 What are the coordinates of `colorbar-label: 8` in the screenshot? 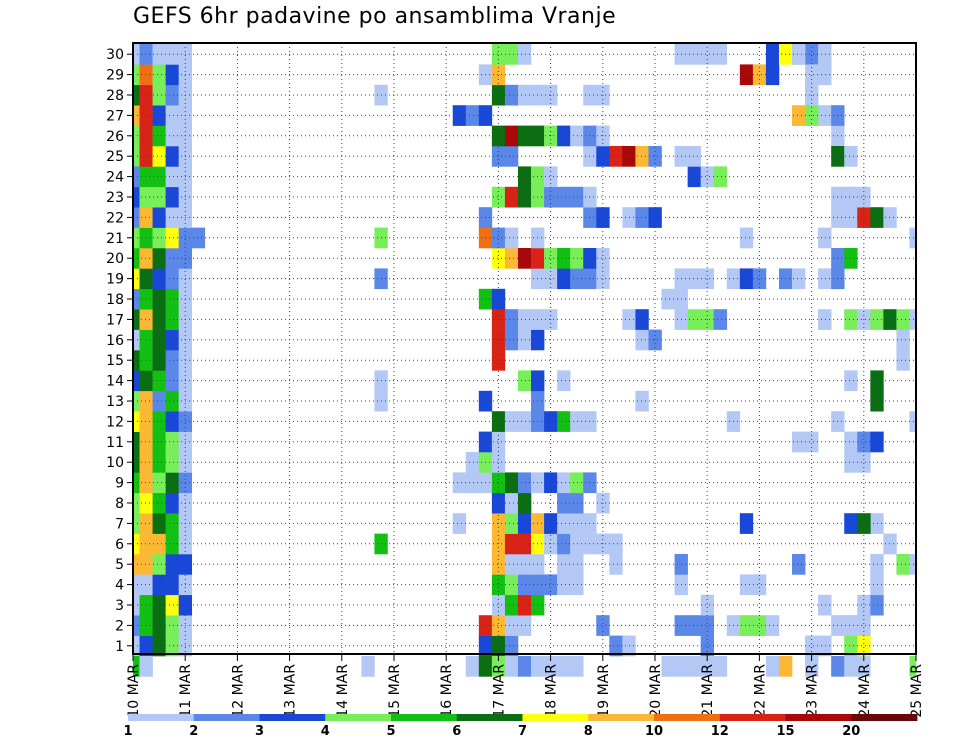 It's located at (588, 731).